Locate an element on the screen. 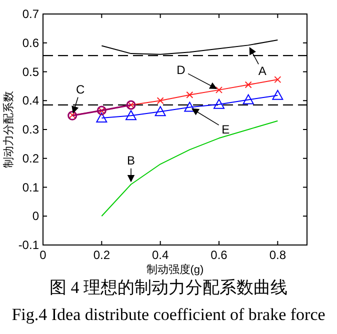  x-tick-label: 0.4 is located at coordinates (160, 255).